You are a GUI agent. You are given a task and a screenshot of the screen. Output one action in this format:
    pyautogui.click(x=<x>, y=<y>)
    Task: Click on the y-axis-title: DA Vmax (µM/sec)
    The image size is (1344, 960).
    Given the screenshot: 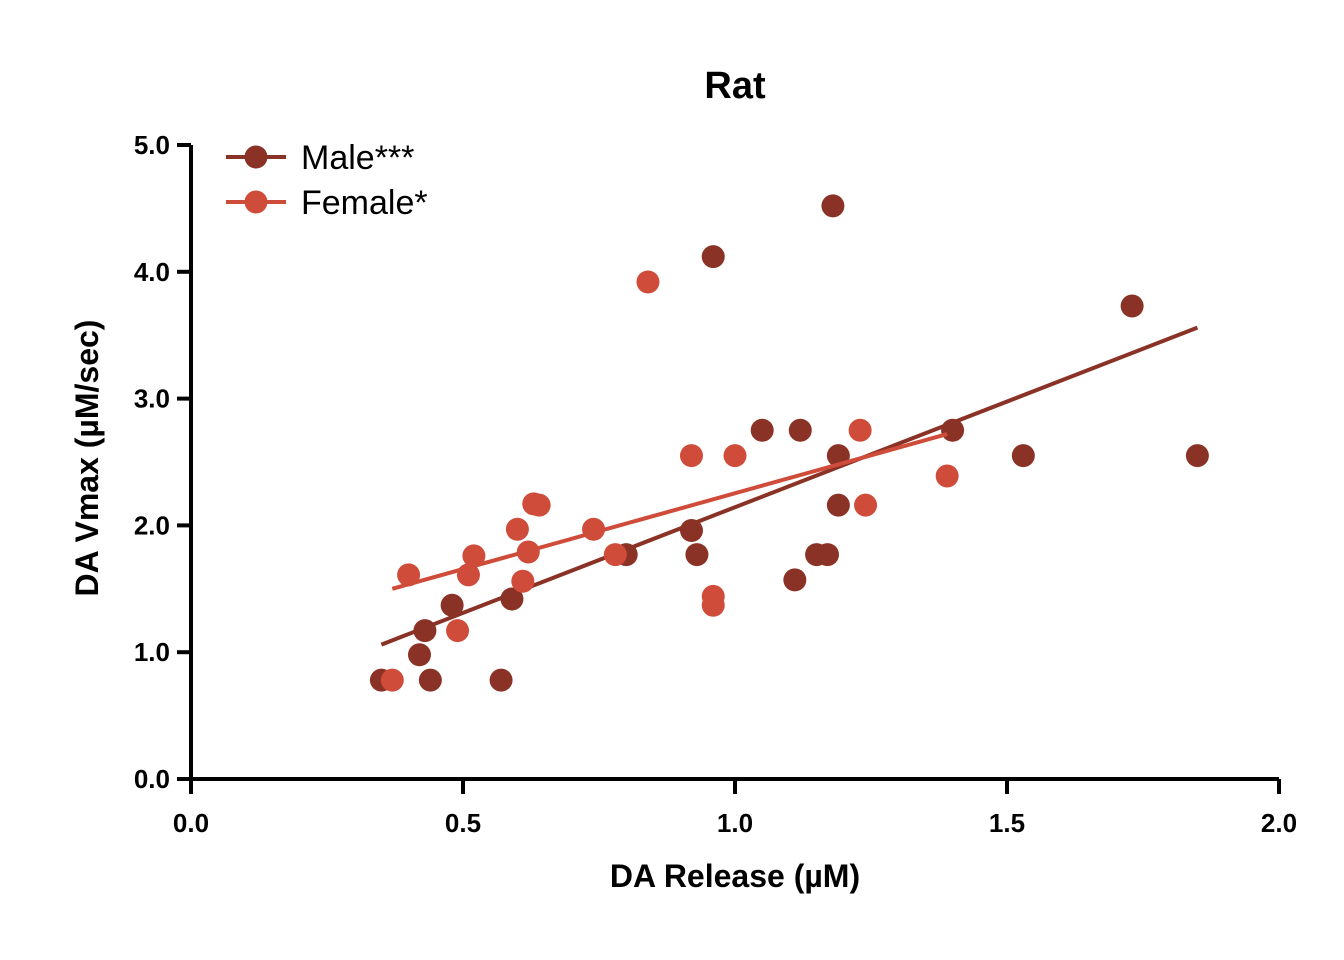 What is the action you would take?
    pyautogui.click(x=87, y=458)
    